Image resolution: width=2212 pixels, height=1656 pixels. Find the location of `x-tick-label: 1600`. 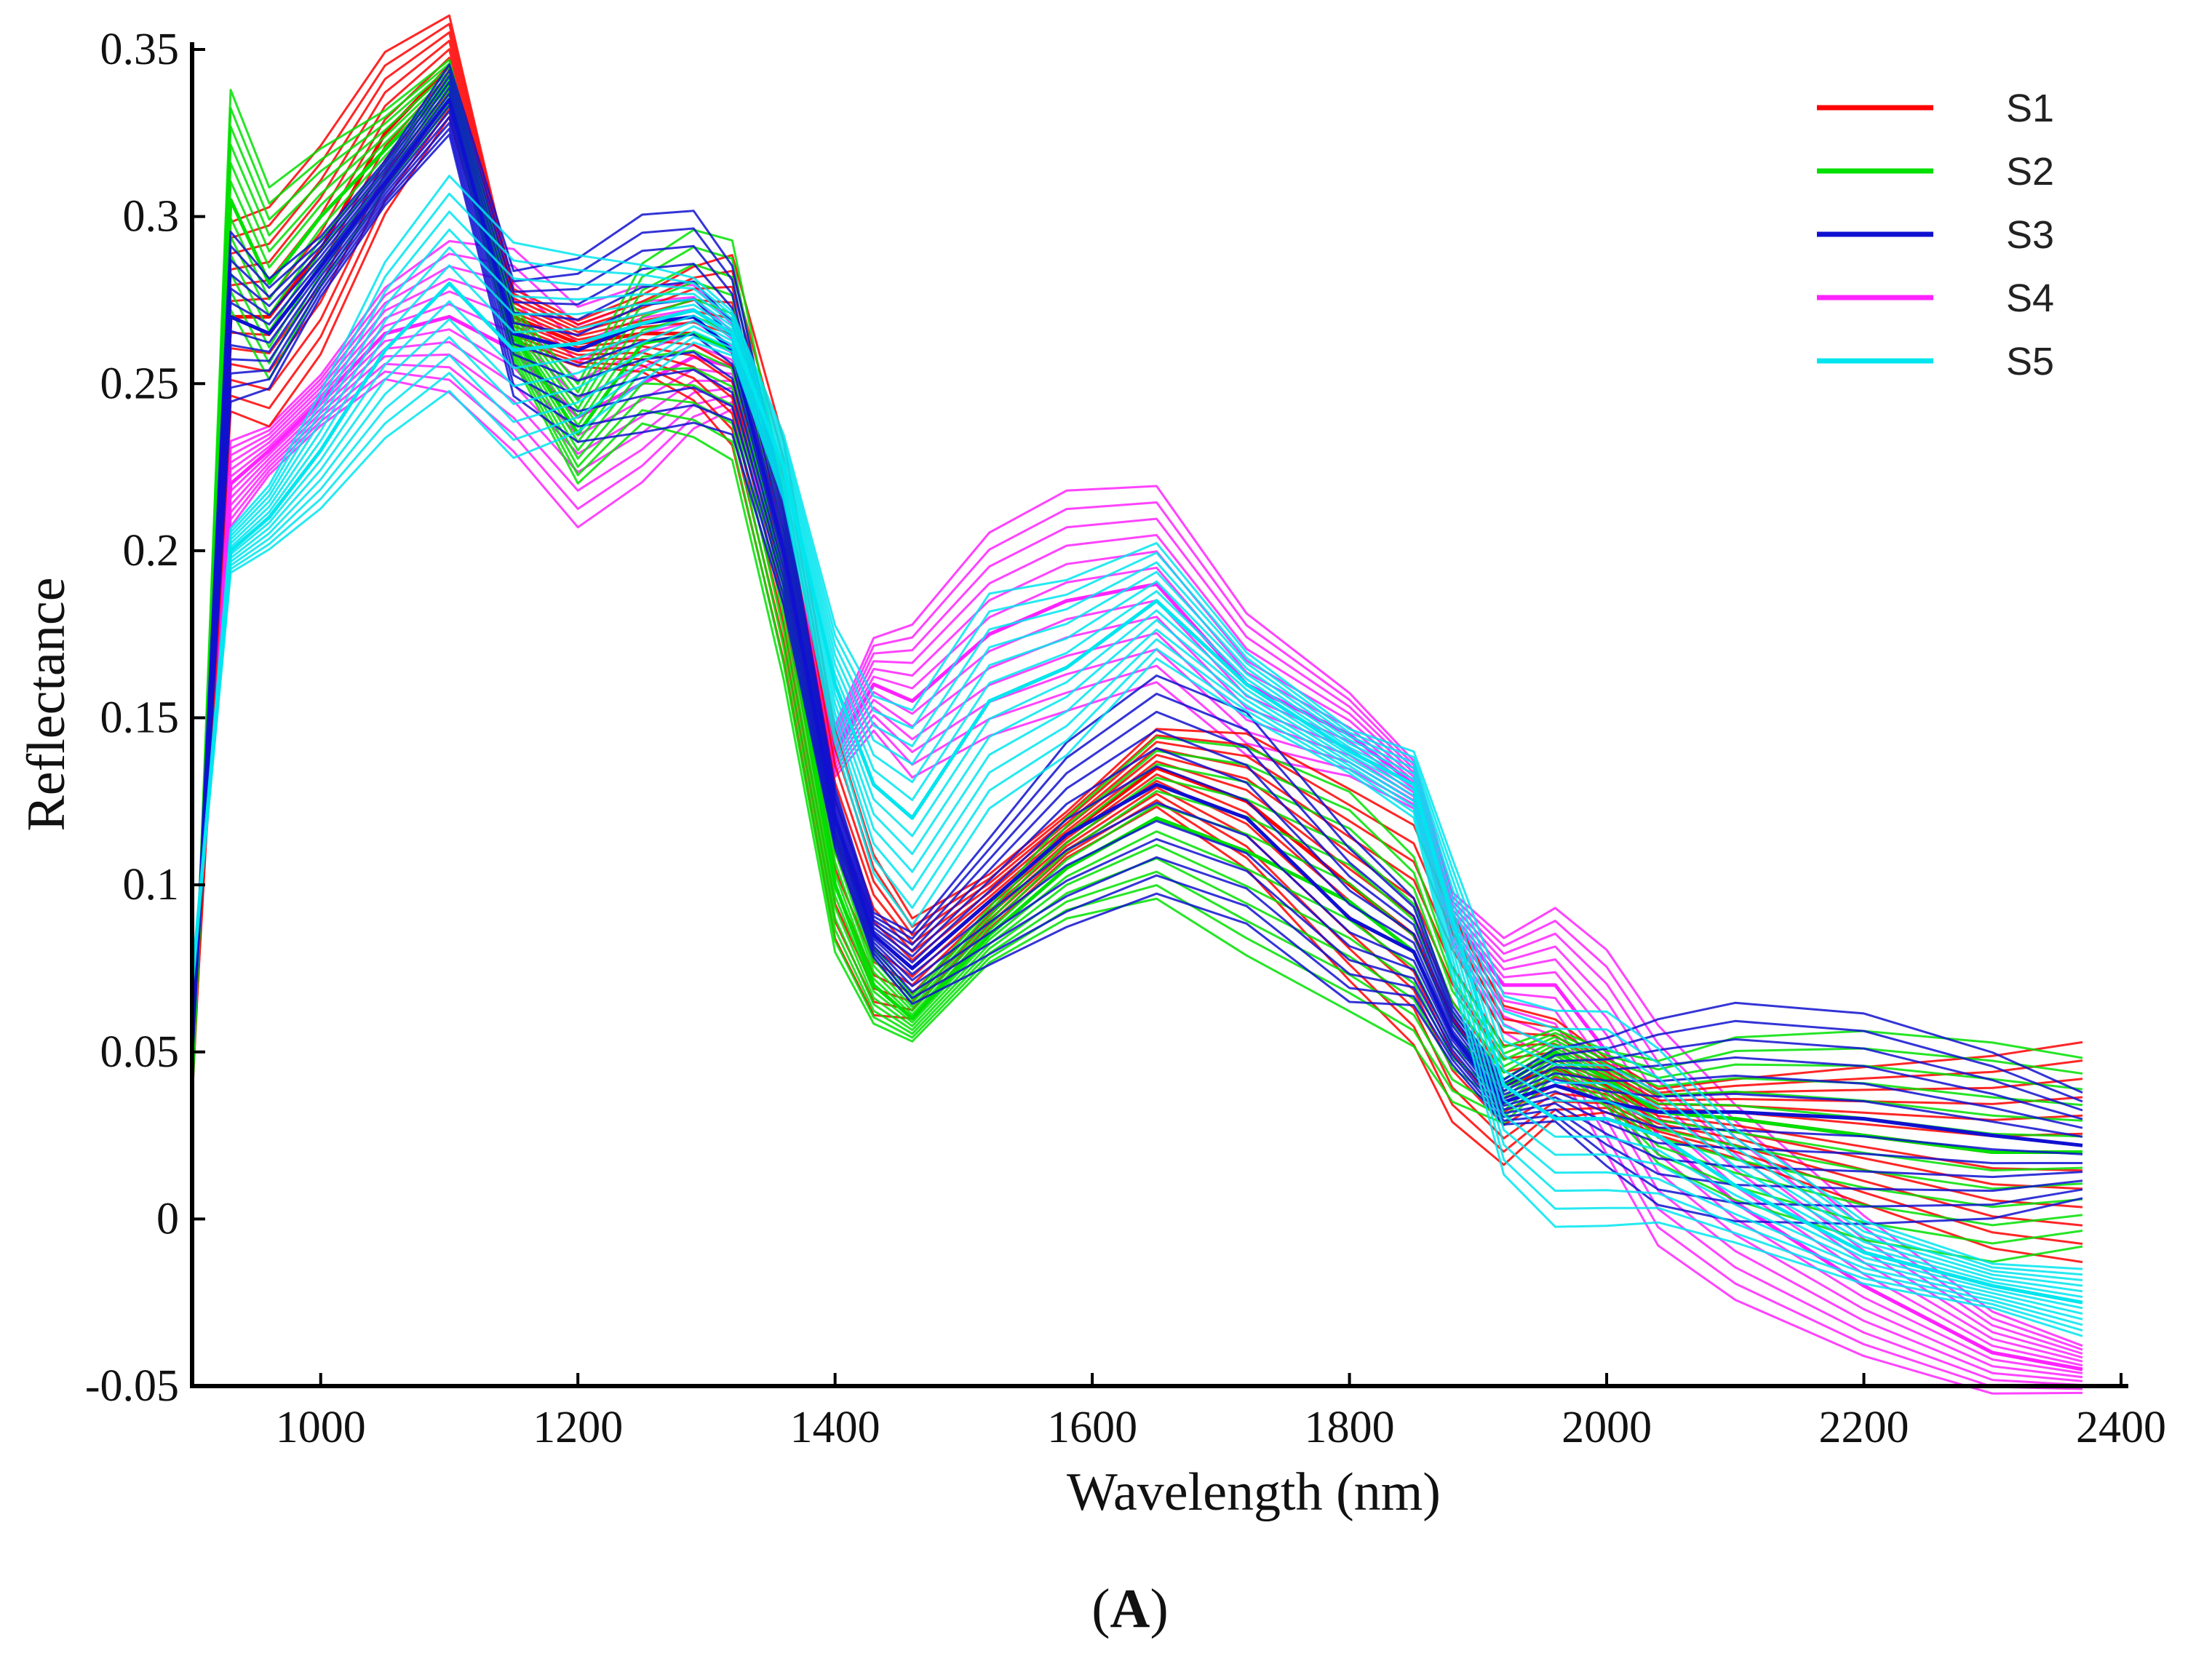

x-tick-label: 1600 is located at coordinates (1092, 1427).